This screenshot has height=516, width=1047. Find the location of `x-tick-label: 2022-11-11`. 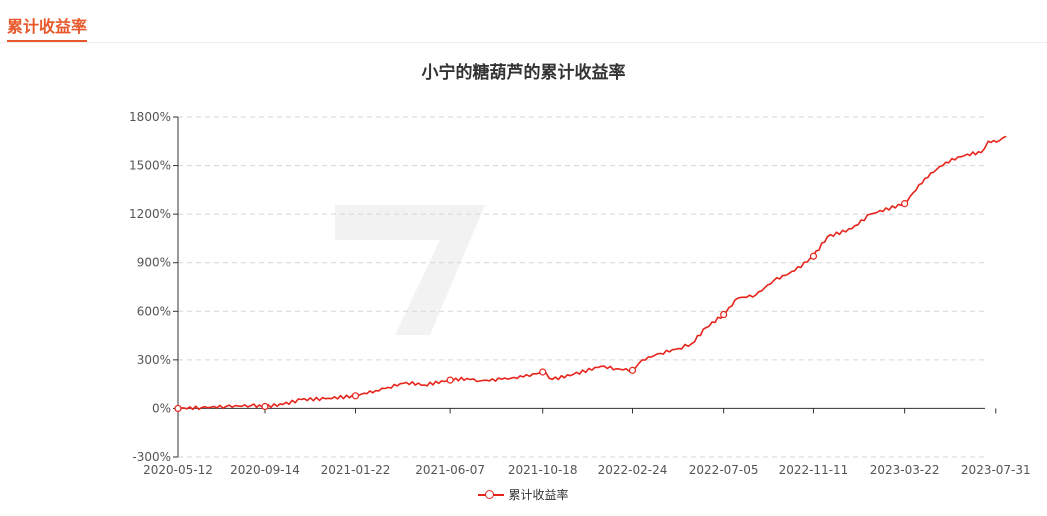

x-tick-label: 2022-11-11 is located at coordinates (814, 470).